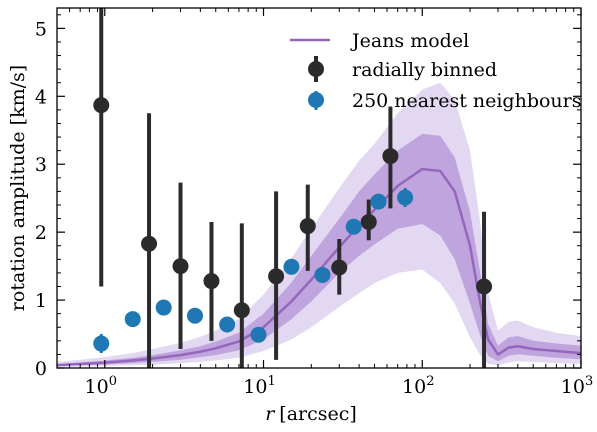 Image resolution: width=597 pixels, height=432 pixels. What do you see at coordinates (41, 301) in the screenshot?
I see `y-tick-label-1: 1` at bounding box center [41, 301].